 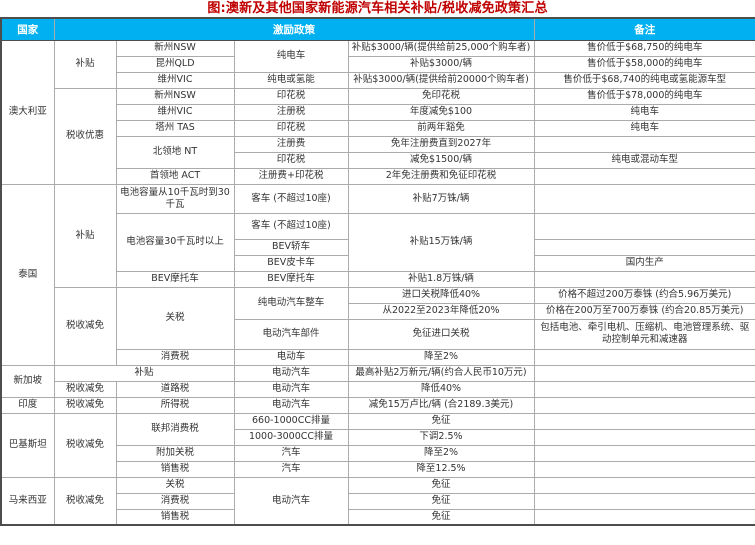 What do you see at coordinates (441, 295) in the screenshot?
I see `table-cell: 进口关税降低40%` at bounding box center [441, 295].